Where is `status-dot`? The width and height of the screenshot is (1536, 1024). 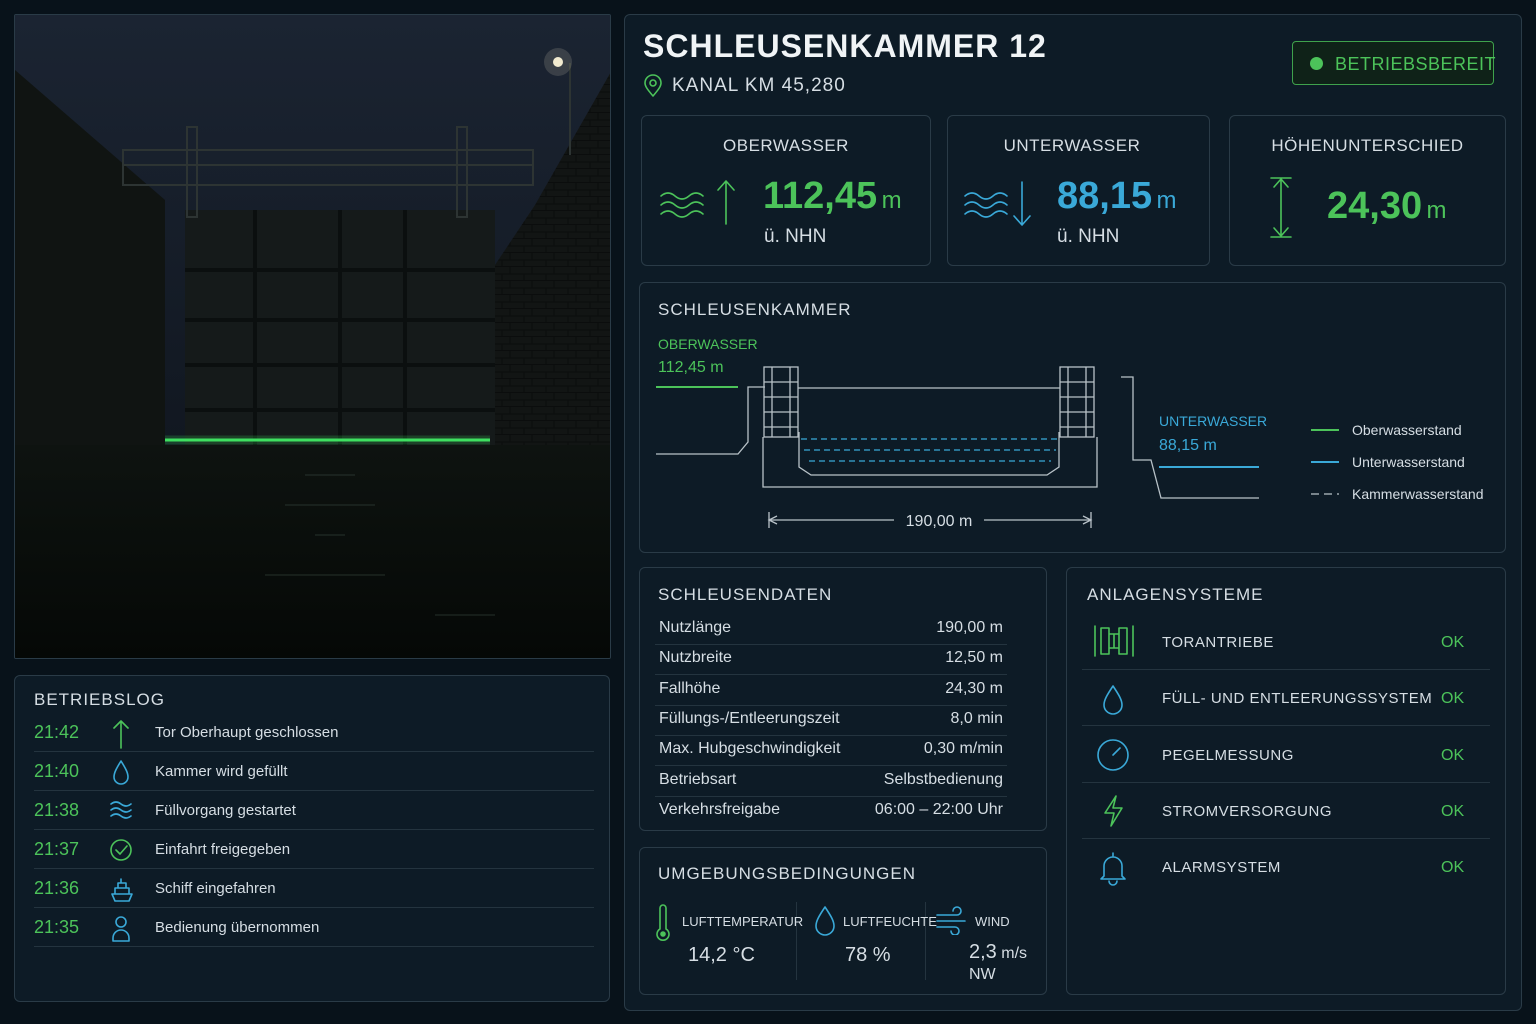
status-dot is located at coordinates (1316, 63).